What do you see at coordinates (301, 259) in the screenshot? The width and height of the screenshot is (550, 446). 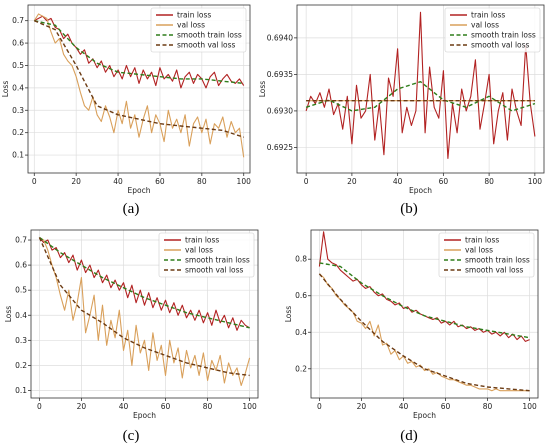 I see `y-tick-label: 0.8` at bounding box center [301, 259].